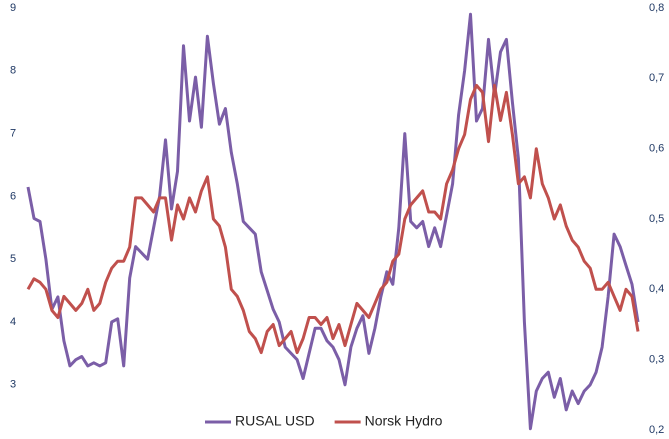 The image size is (669, 439). What do you see at coordinates (656, 149) in the screenshot?
I see `y2-tick-label: 0,6` at bounding box center [656, 149].